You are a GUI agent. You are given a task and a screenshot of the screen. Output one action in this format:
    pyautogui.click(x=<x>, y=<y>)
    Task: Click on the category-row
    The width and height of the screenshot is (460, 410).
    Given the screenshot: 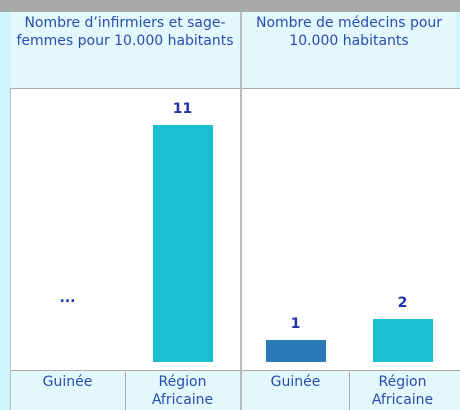 What is the action you would take?
    pyautogui.click(x=235, y=390)
    